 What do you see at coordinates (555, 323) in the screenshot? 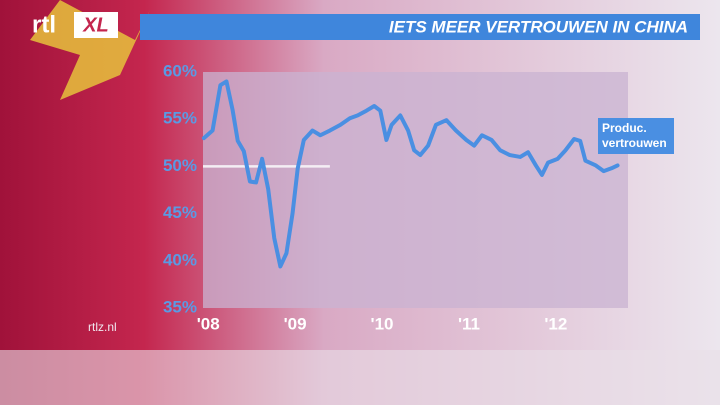
I see `x-tick-label: '12` at bounding box center [555, 323].